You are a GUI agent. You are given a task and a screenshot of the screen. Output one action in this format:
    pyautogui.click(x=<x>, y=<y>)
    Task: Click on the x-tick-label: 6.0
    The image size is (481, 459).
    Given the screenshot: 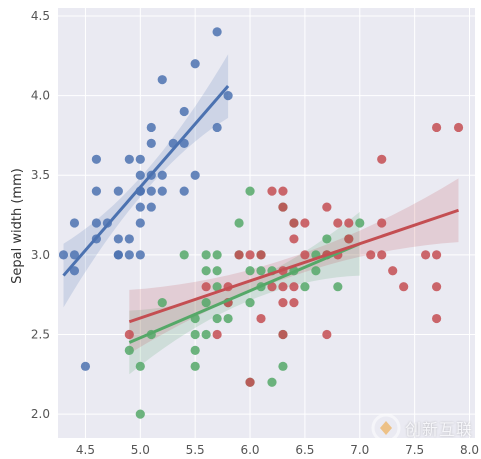 What is the action you would take?
    pyautogui.click(x=249, y=450)
    